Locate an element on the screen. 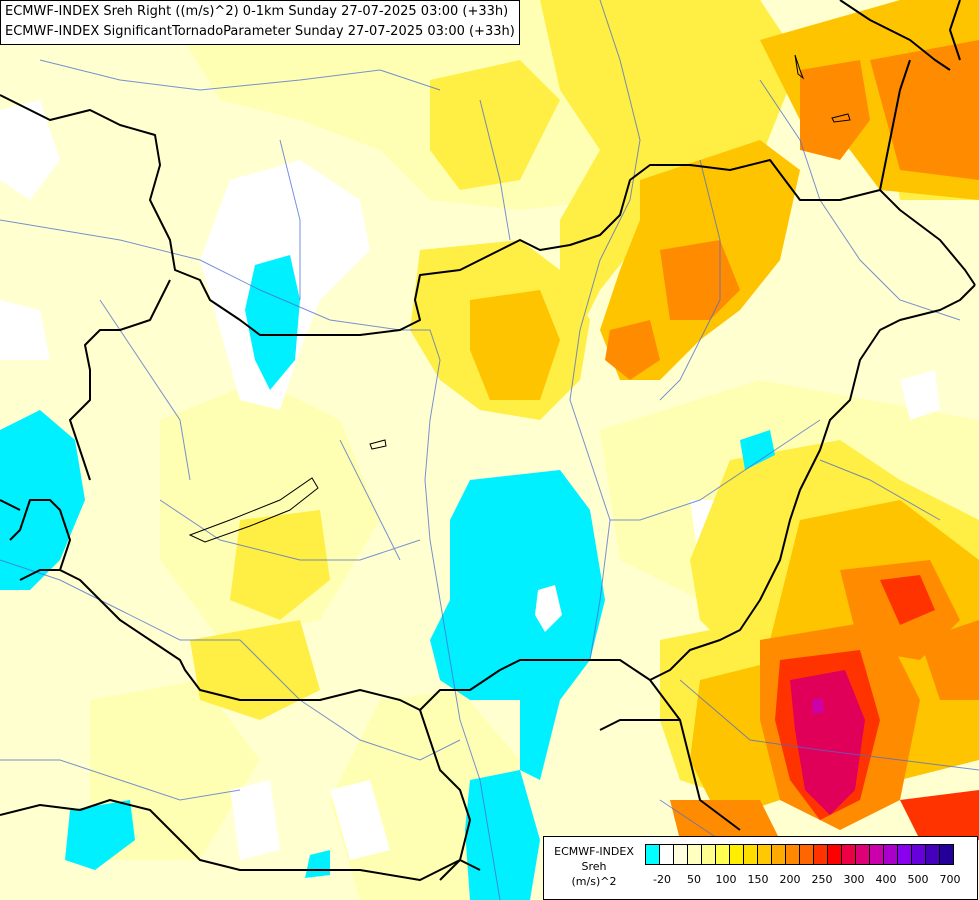 The image size is (979, 900). legend-tick-label: 700 is located at coordinates (950, 879).